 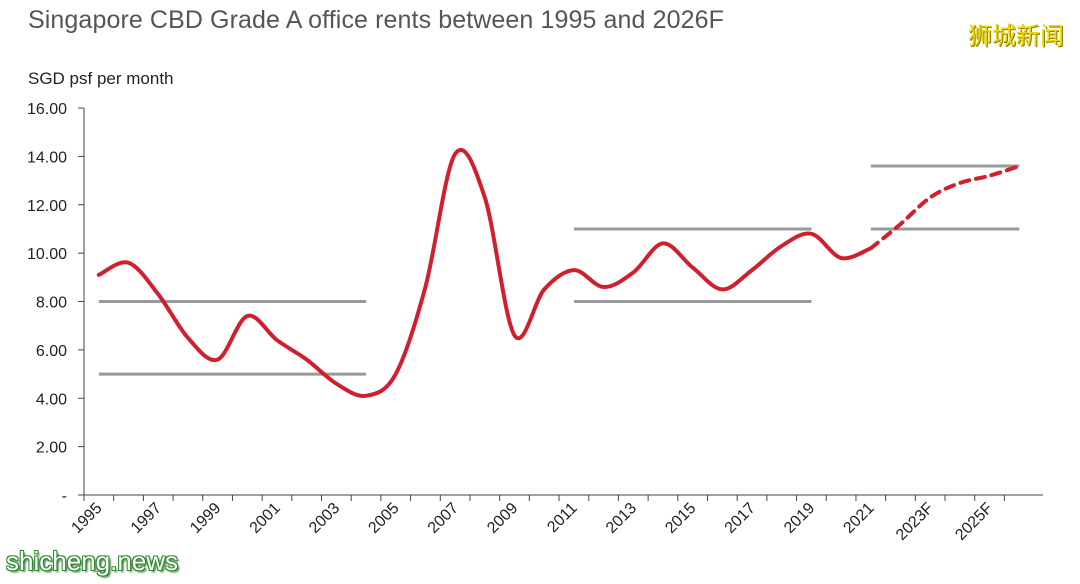 I want to click on y-tick-label: 8.00, so click(x=51, y=303).